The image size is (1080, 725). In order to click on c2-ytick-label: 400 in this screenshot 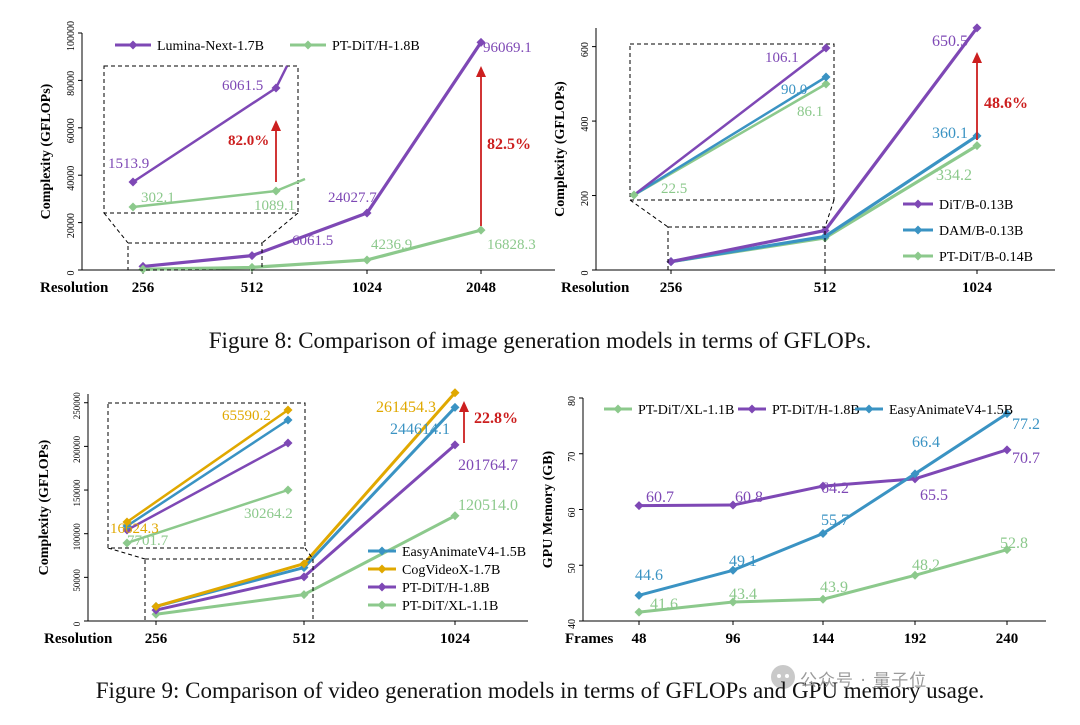, I will do `click(585, 124)`.